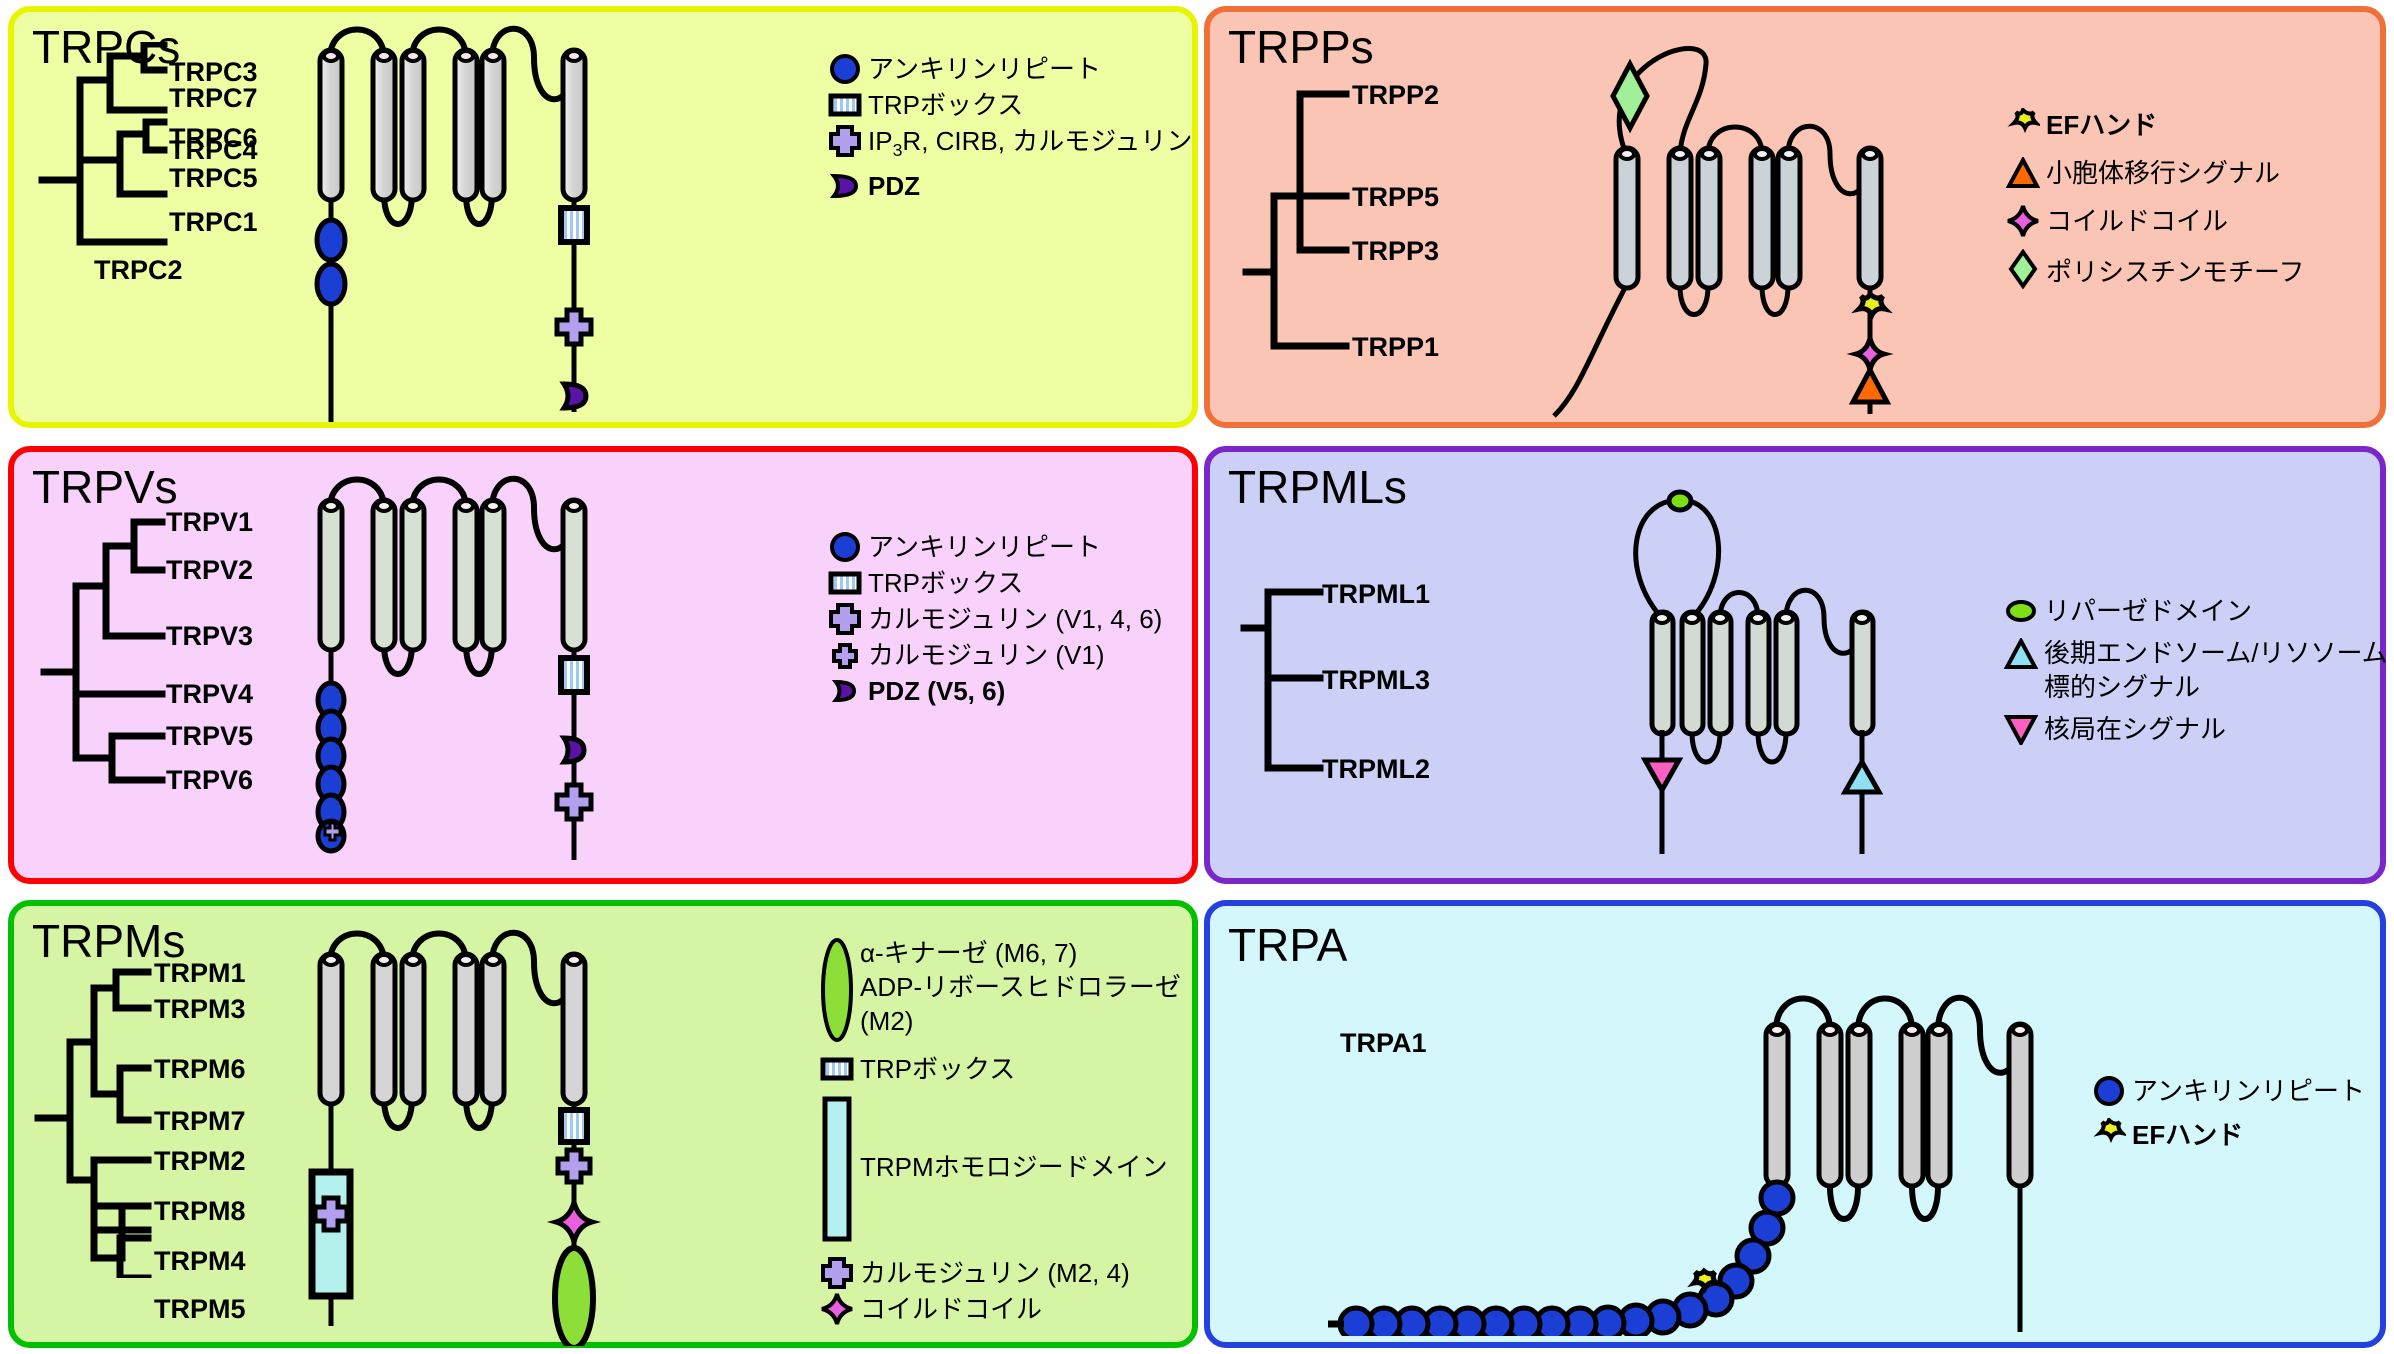 The image size is (2394, 1354). Describe the element at coordinates (2021, 653) in the screenshot. I see `late-endosome-lysosome-targeting-triangle-icon` at that location.